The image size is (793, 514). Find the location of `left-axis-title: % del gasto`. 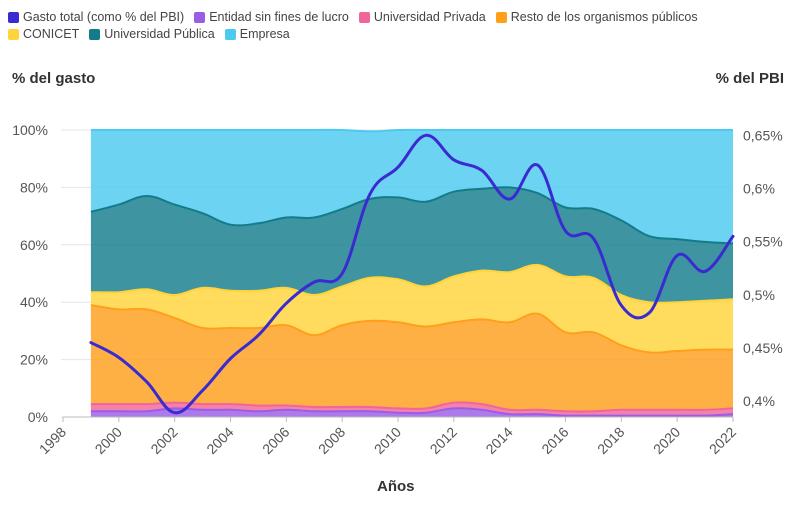

left-axis-title: % del gasto is located at coordinates (54, 78).